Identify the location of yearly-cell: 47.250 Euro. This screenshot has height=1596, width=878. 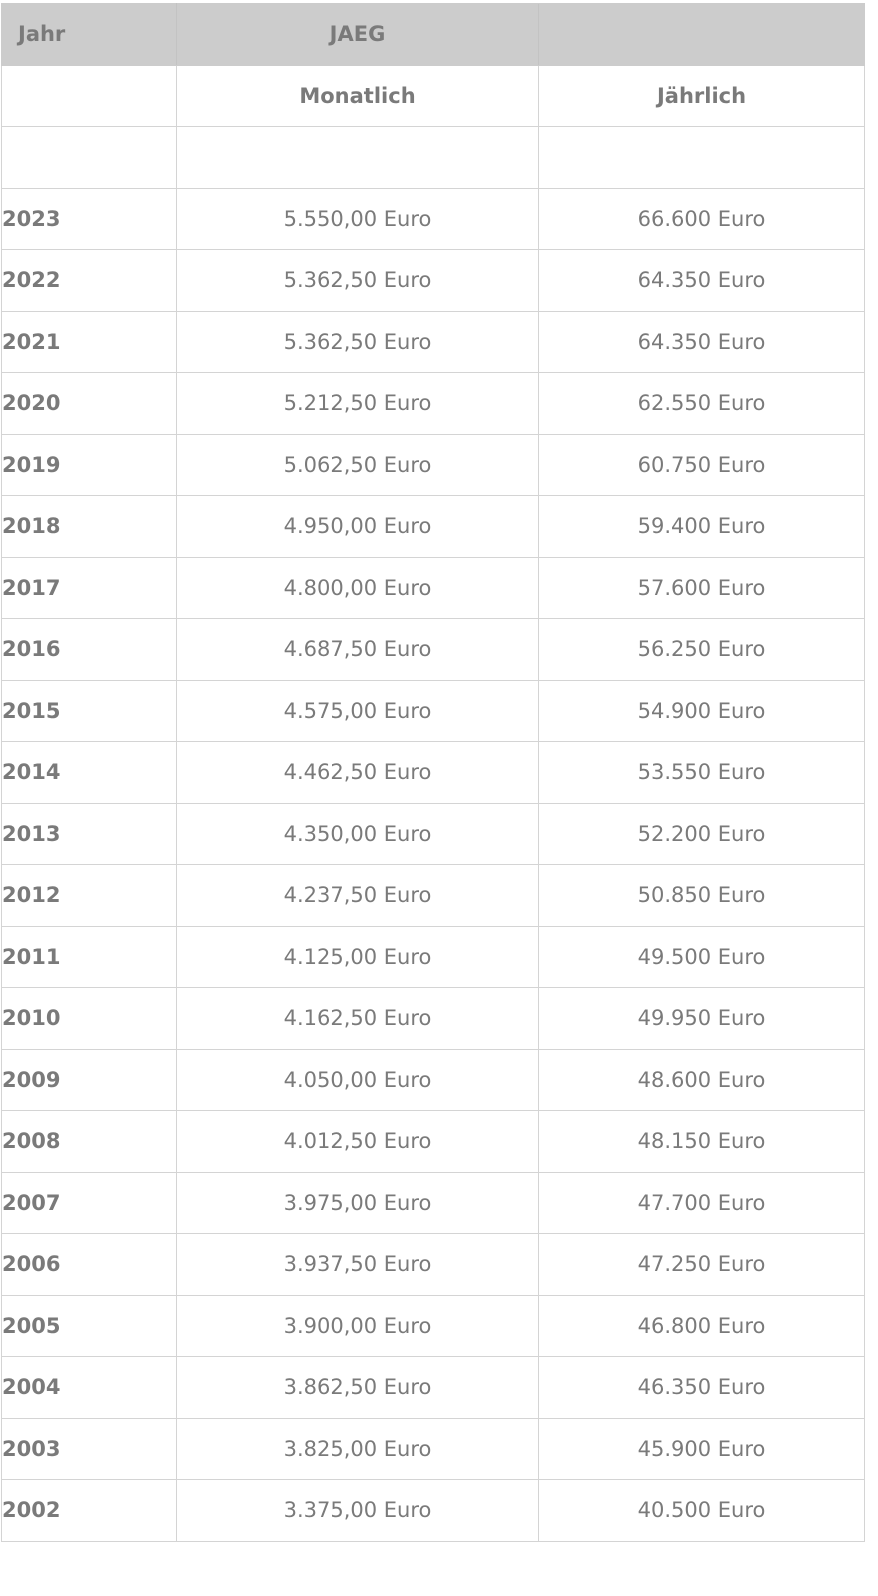
(701, 1264).